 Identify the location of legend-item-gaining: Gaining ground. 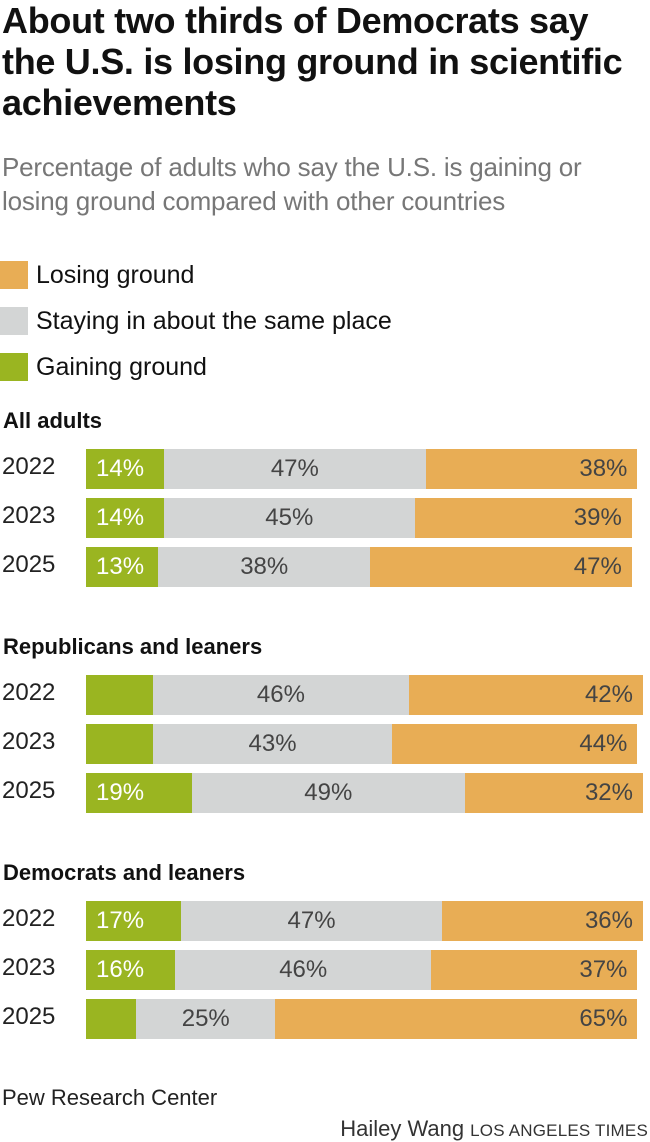
(196, 367).